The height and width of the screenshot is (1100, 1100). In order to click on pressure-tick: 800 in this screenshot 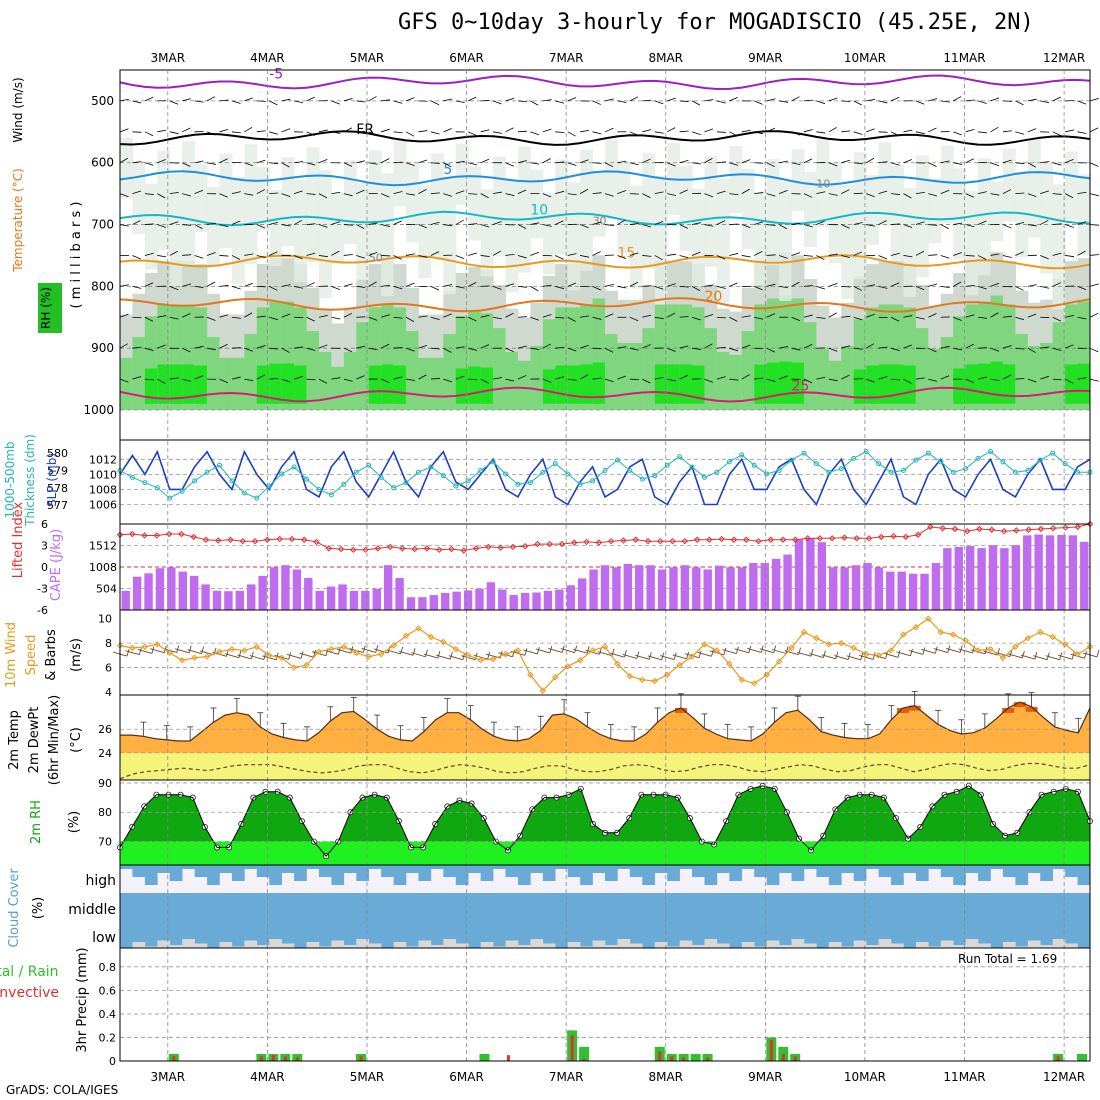, I will do `click(102, 286)`.